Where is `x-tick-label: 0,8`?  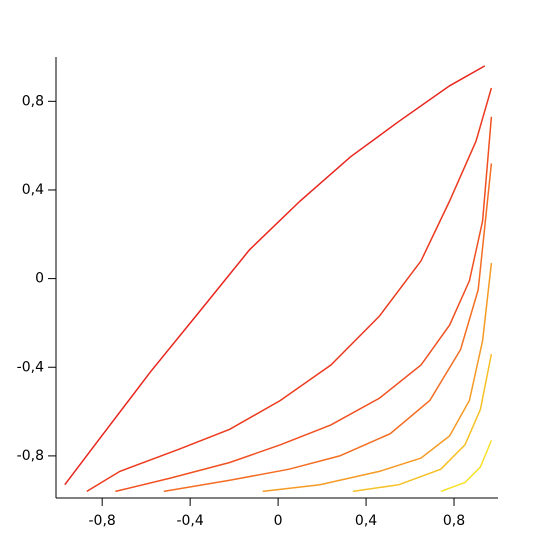 x-tick-label: 0,8 is located at coordinates (454, 521).